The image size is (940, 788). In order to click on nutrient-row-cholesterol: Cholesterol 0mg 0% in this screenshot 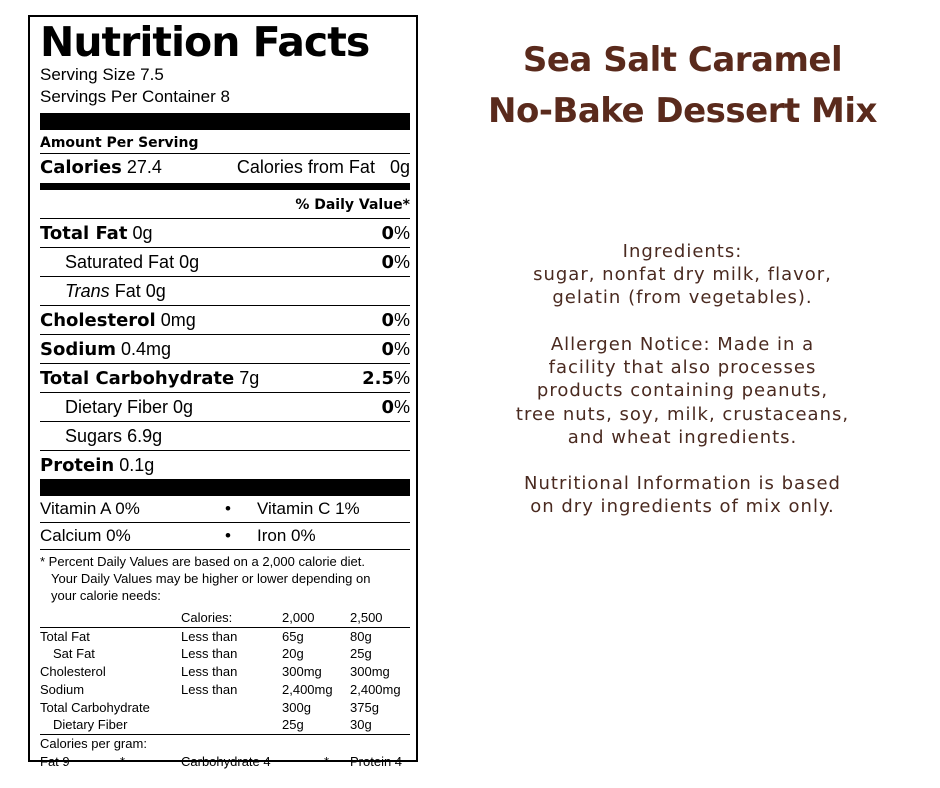, I will do `click(225, 319)`.